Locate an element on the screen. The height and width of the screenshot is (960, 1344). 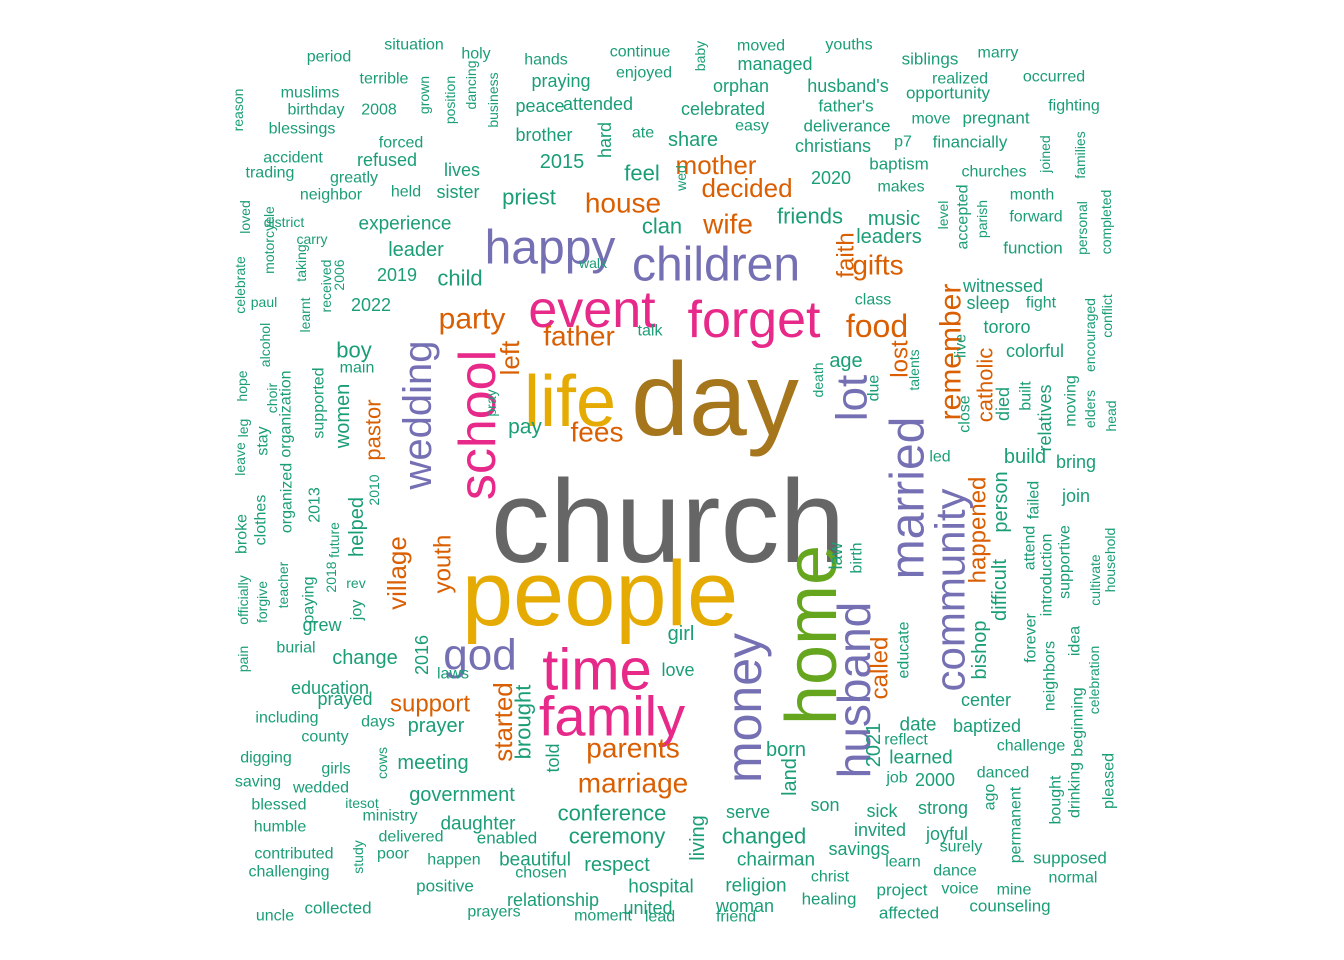
word-village: village is located at coordinates (397, 573).